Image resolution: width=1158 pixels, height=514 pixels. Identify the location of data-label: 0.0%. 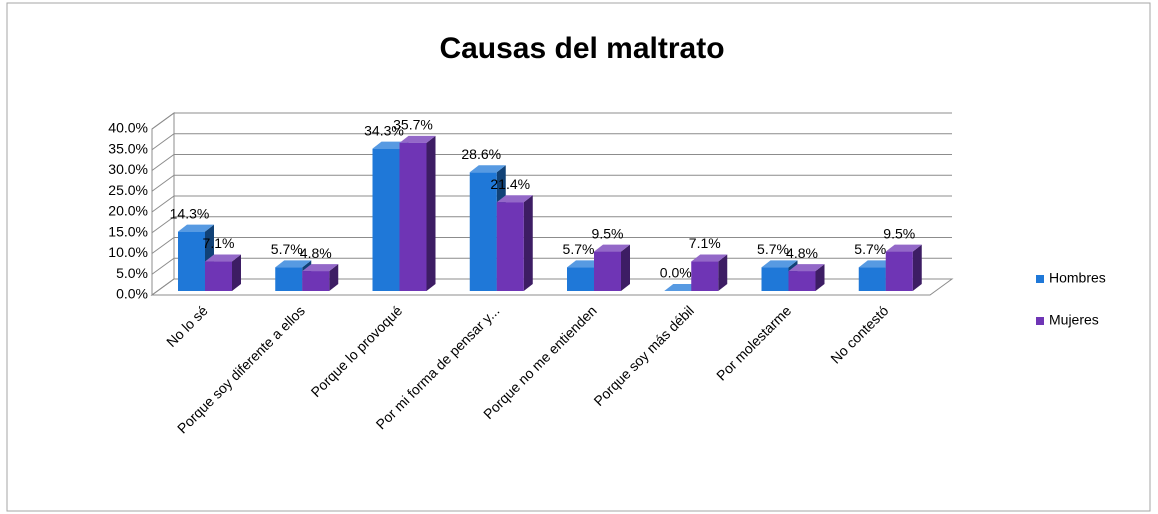
(676, 273).